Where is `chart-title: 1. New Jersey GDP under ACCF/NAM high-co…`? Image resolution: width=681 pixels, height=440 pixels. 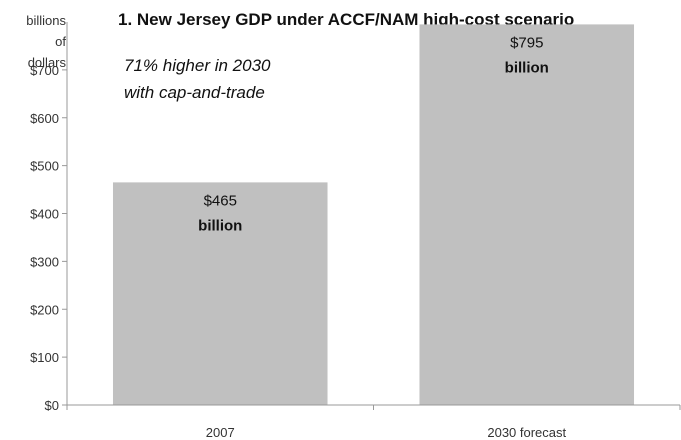
chart-title: 1. New Jersey GDP under ACCF/NAM high-co… is located at coordinates (346, 19).